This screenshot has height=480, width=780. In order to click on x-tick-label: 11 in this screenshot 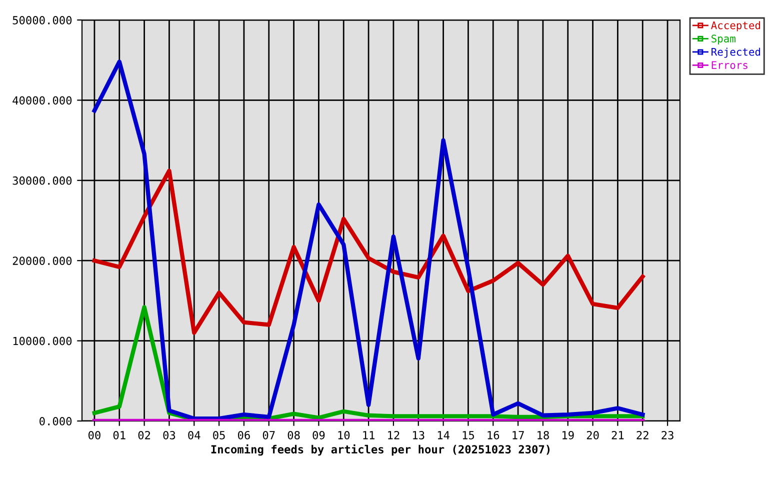, I will do `click(368, 435)`.